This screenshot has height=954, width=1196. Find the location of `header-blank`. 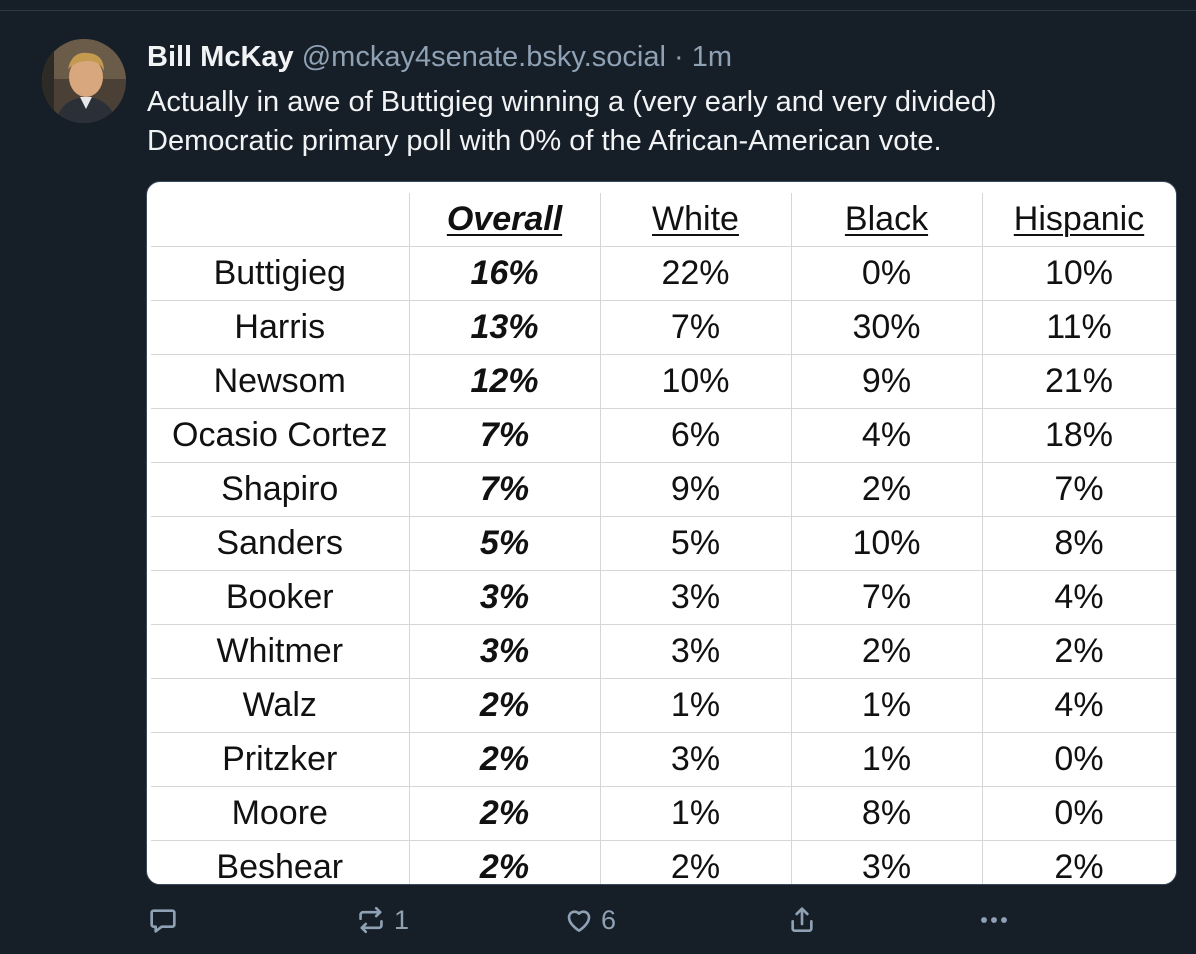

header-blank is located at coordinates (280, 220).